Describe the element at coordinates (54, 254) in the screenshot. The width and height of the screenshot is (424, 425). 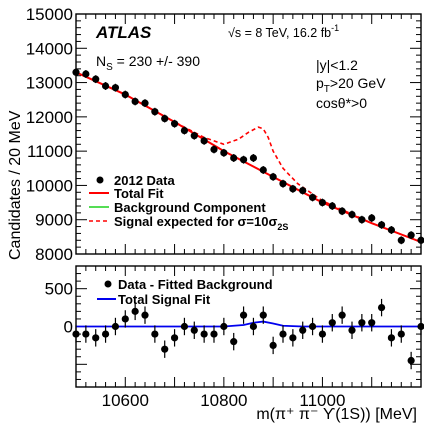
I see `top-y-tick-label: 8000` at that location.